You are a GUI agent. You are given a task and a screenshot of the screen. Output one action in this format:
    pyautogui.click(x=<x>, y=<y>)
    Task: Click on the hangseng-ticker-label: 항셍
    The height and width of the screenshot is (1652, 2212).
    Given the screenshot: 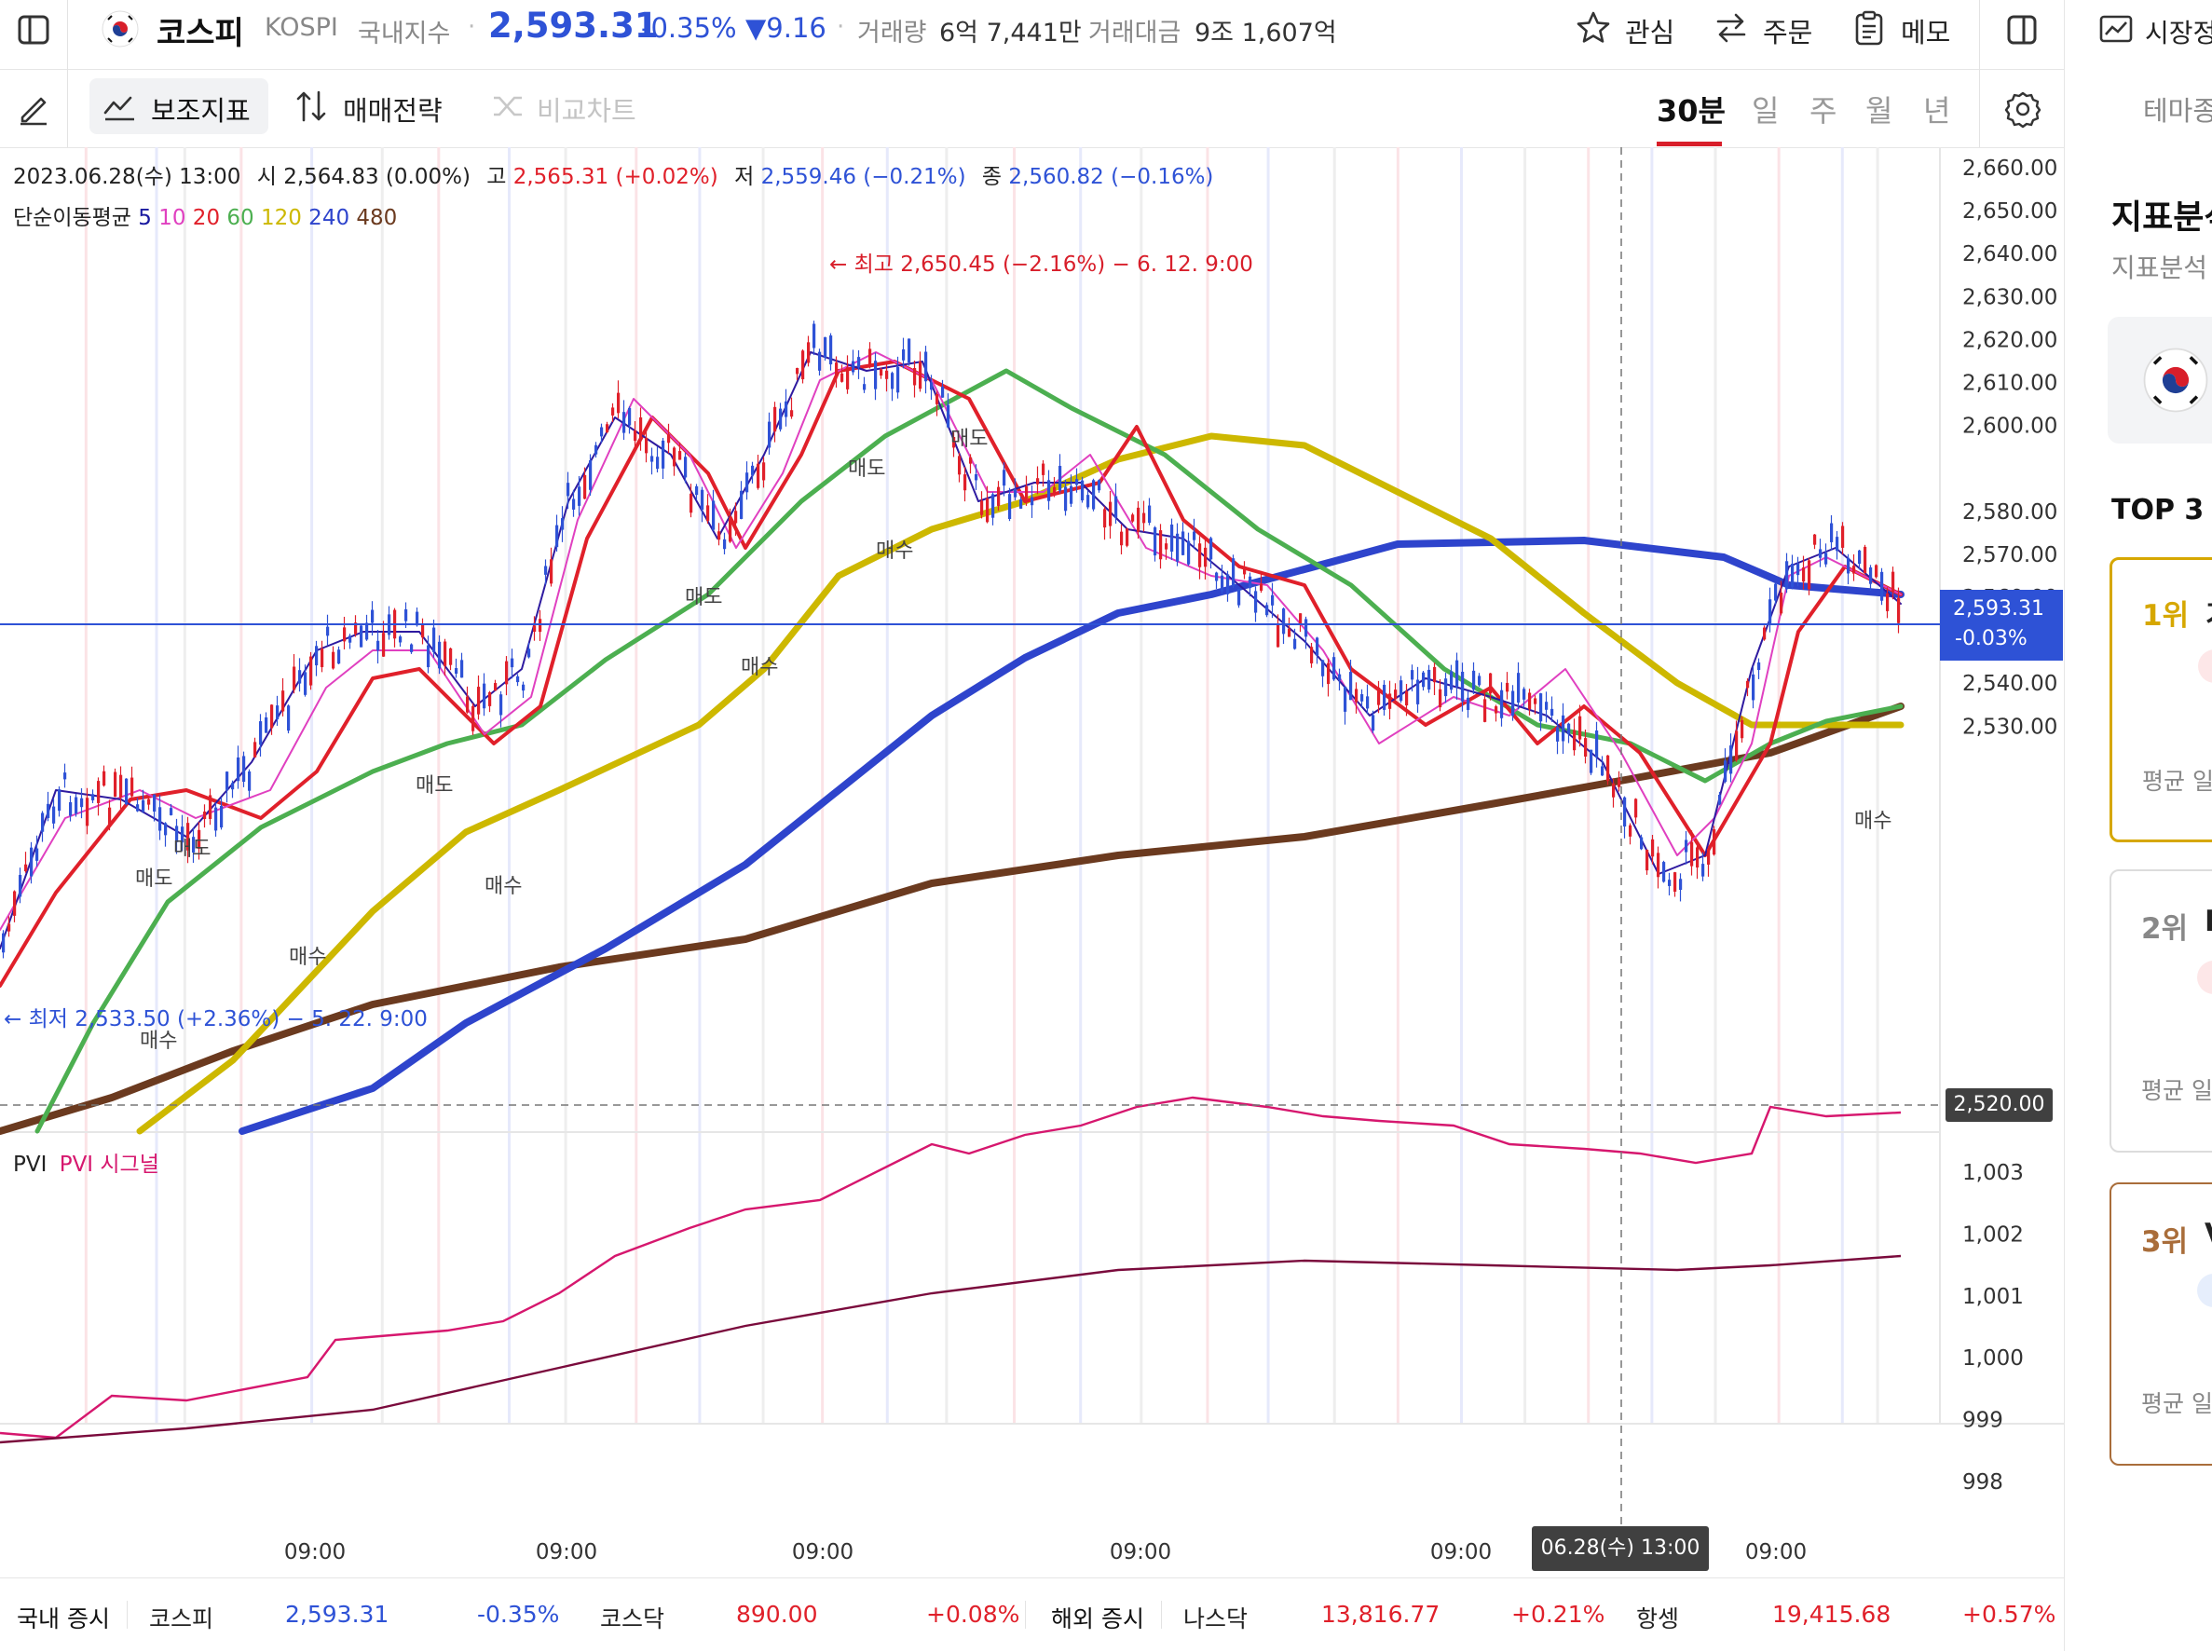 What is the action you would take?
    pyautogui.click(x=1658, y=1618)
    